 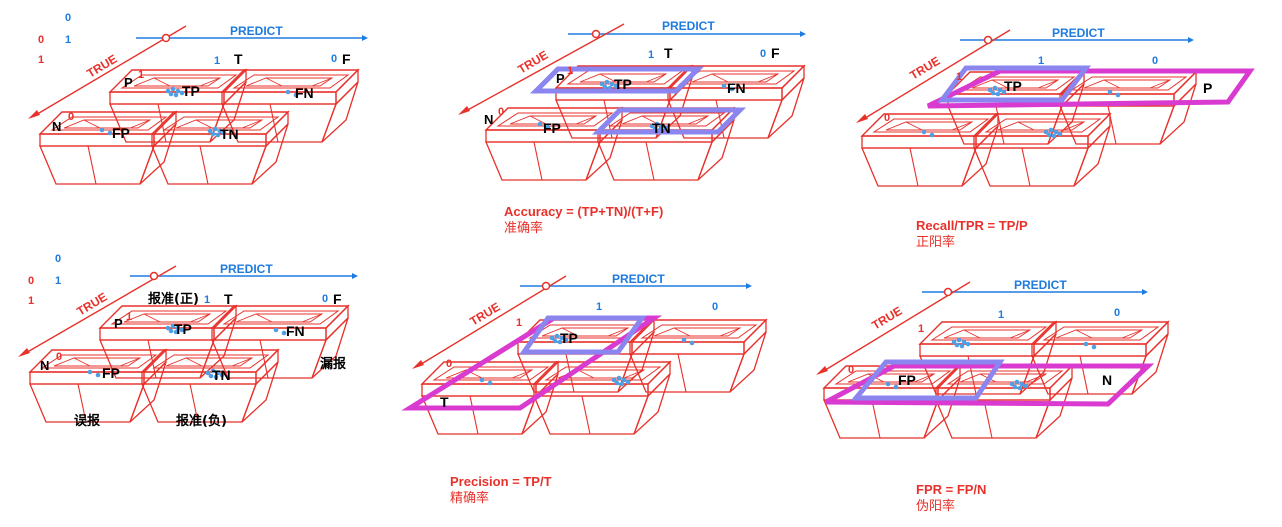 What do you see at coordinates (583, 211) in the screenshot?
I see `formula-caption: Accuracy = (TP+TN)/(T+F)` at bounding box center [583, 211].